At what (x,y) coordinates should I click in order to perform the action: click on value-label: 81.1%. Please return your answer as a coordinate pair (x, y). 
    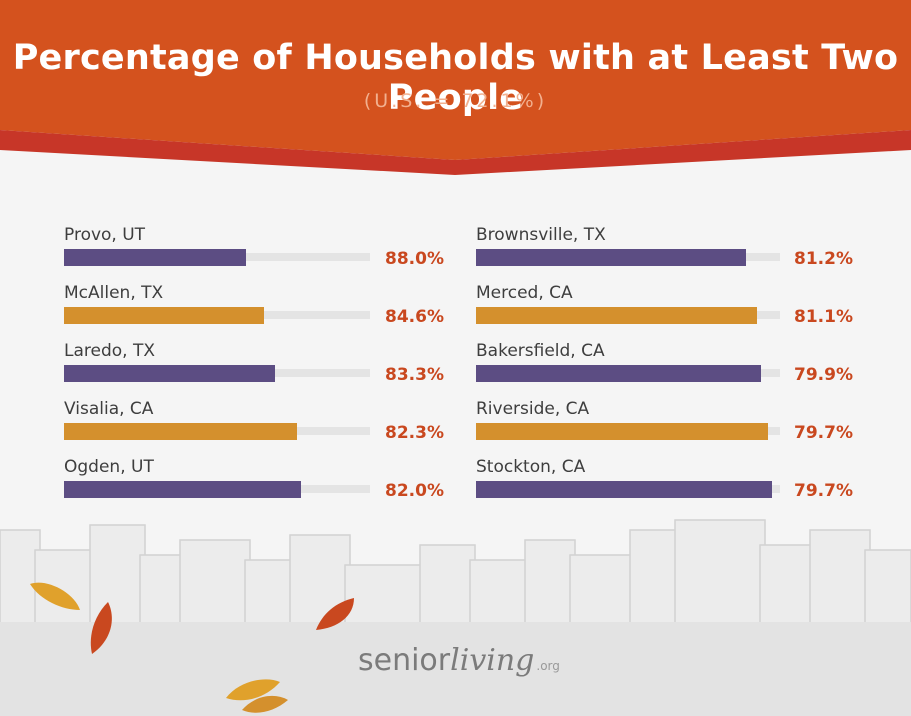
    Looking at the image, I should click on (823, 317).